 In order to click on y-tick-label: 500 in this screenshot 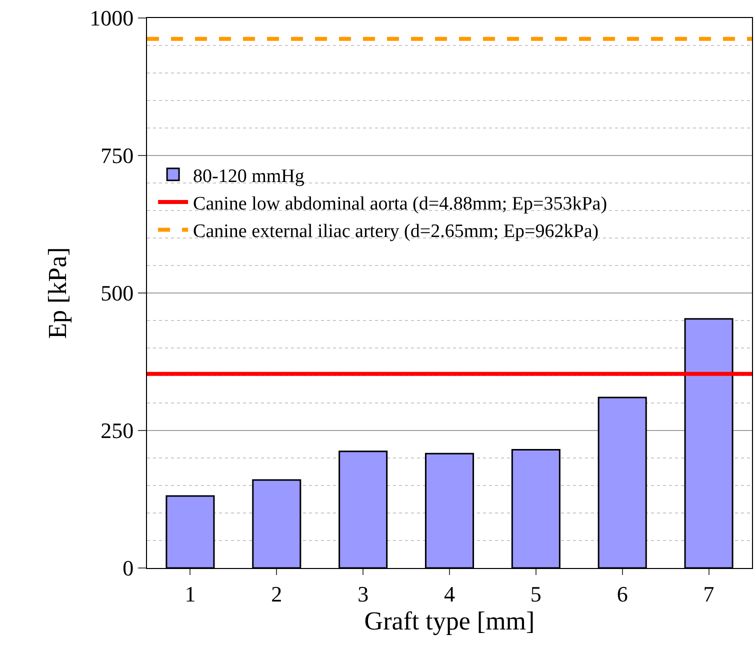, I will do `click(117, 293)`.